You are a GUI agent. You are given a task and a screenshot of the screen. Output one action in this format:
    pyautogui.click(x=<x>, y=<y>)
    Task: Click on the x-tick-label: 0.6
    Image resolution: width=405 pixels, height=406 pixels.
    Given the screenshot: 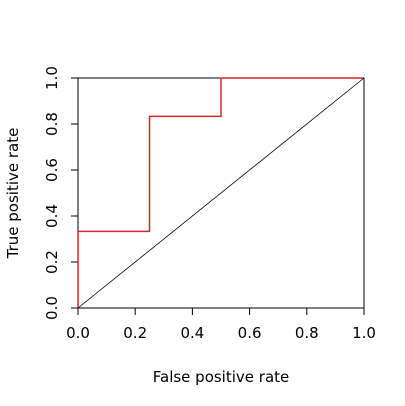 What is the action you would take?
    pyautogui.click(x=250, y=333)
    